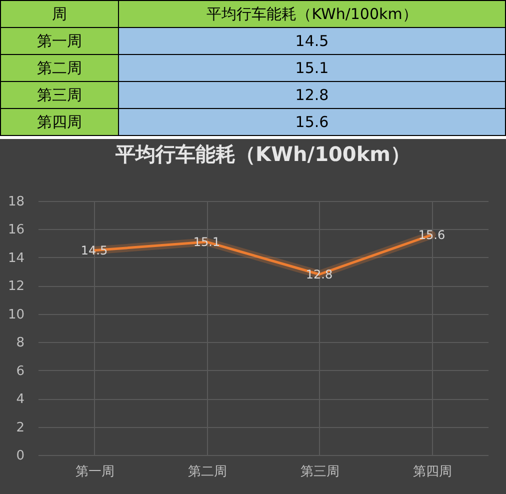 This screenshot has width=506, height=494. Describe the element at coordinates (20, 343) in the screenshot. I see `y-tick-label: 8` at that location.